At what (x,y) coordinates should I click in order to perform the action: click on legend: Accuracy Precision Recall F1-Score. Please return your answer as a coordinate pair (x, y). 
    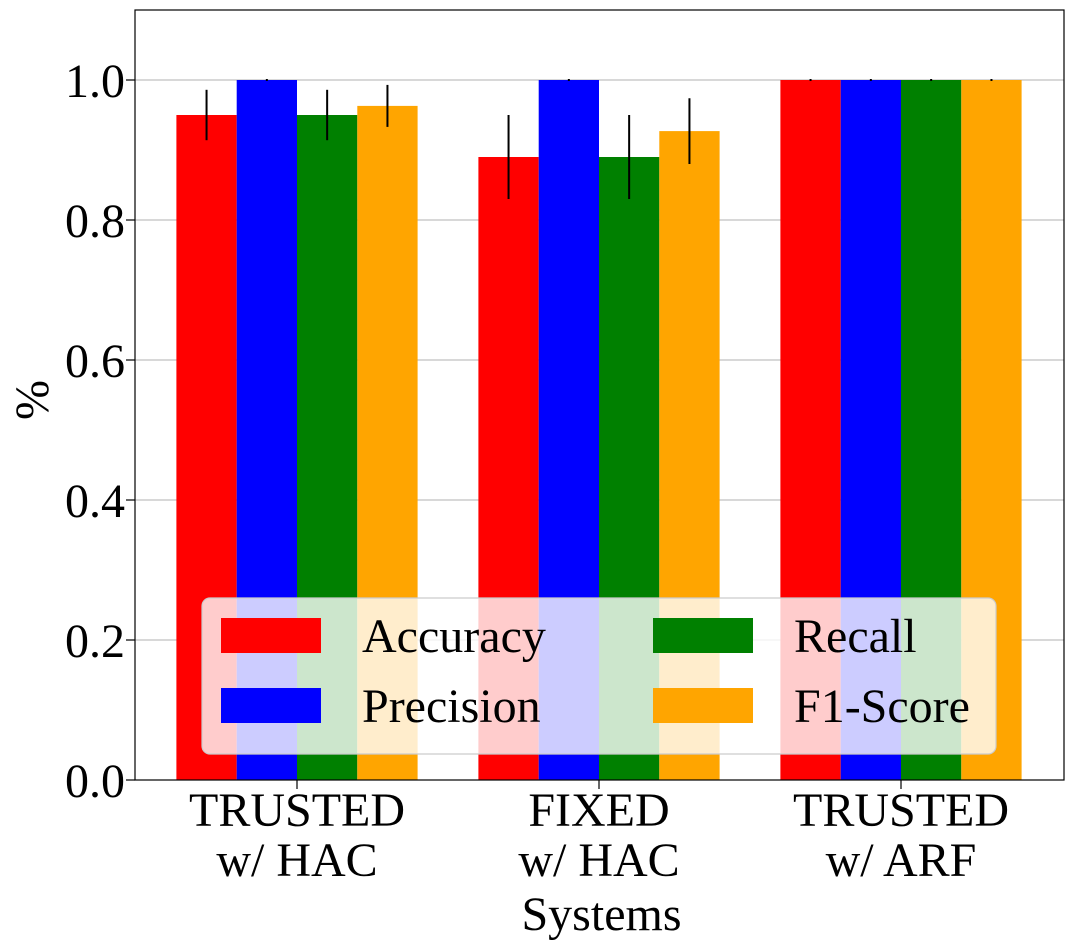
    Looking at the image, I should click on (599, 676).